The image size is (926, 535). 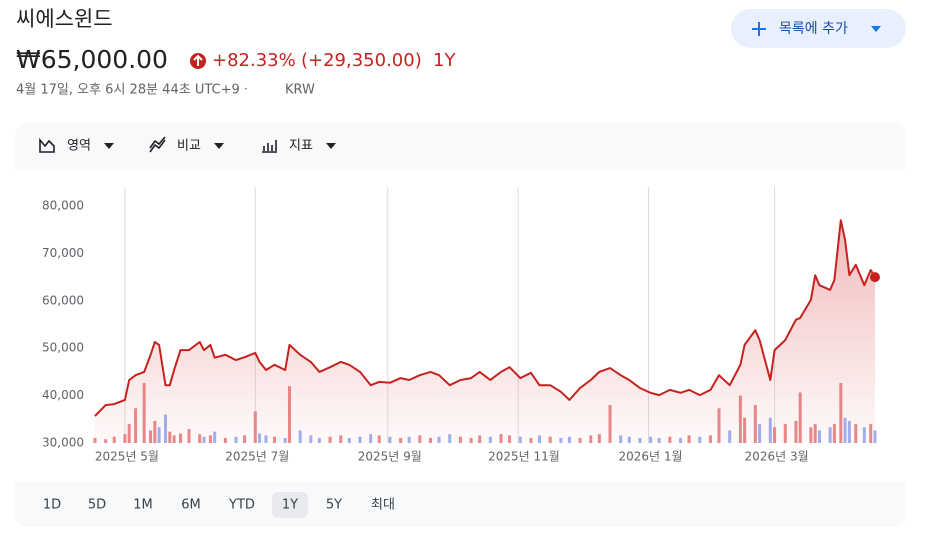 What do you see at coordinates (875, 277) in the screenshot?
I see `last-point` at bounding box center [875, 277].